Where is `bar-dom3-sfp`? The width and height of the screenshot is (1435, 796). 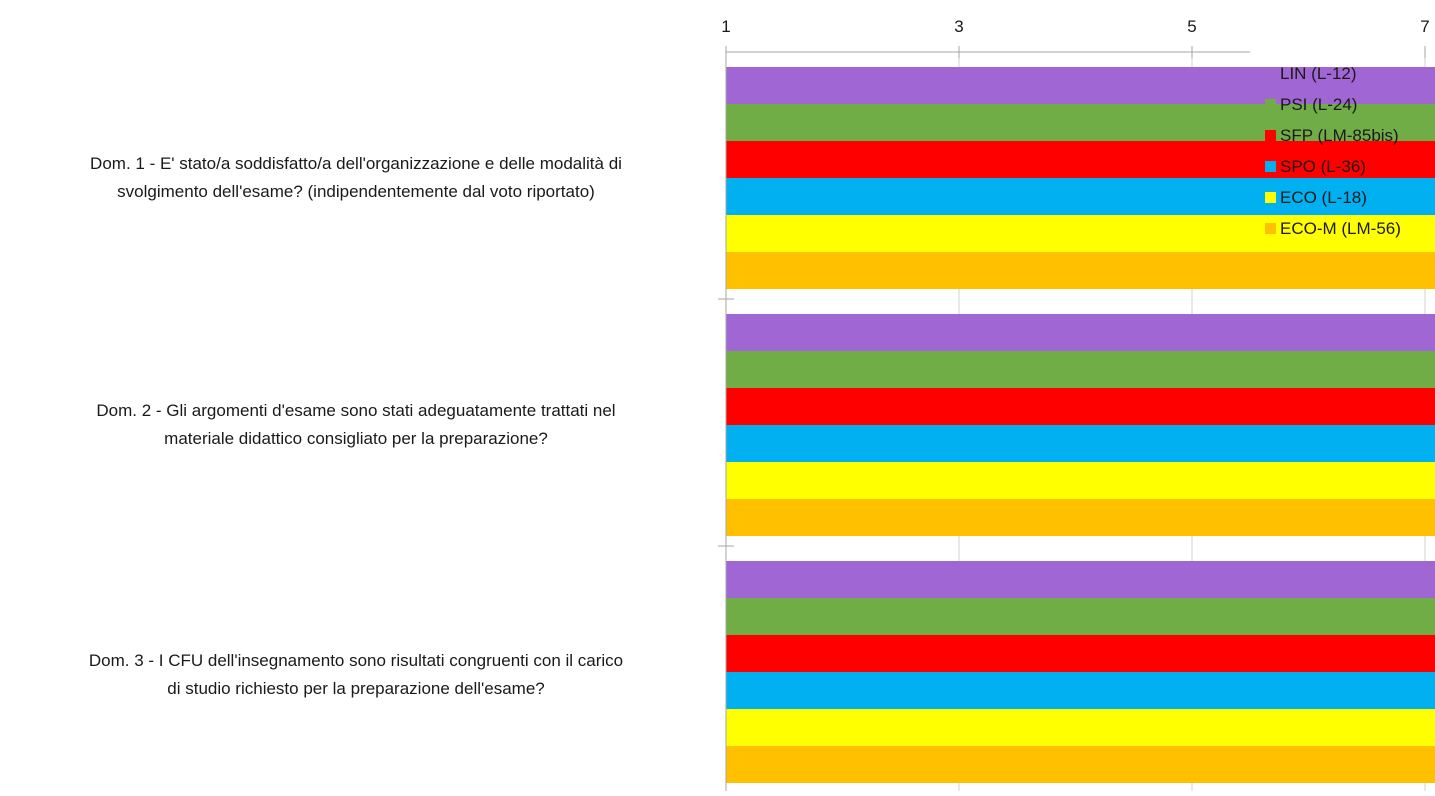 bar-dom3-sfp is located at coordinates (1080, 653).